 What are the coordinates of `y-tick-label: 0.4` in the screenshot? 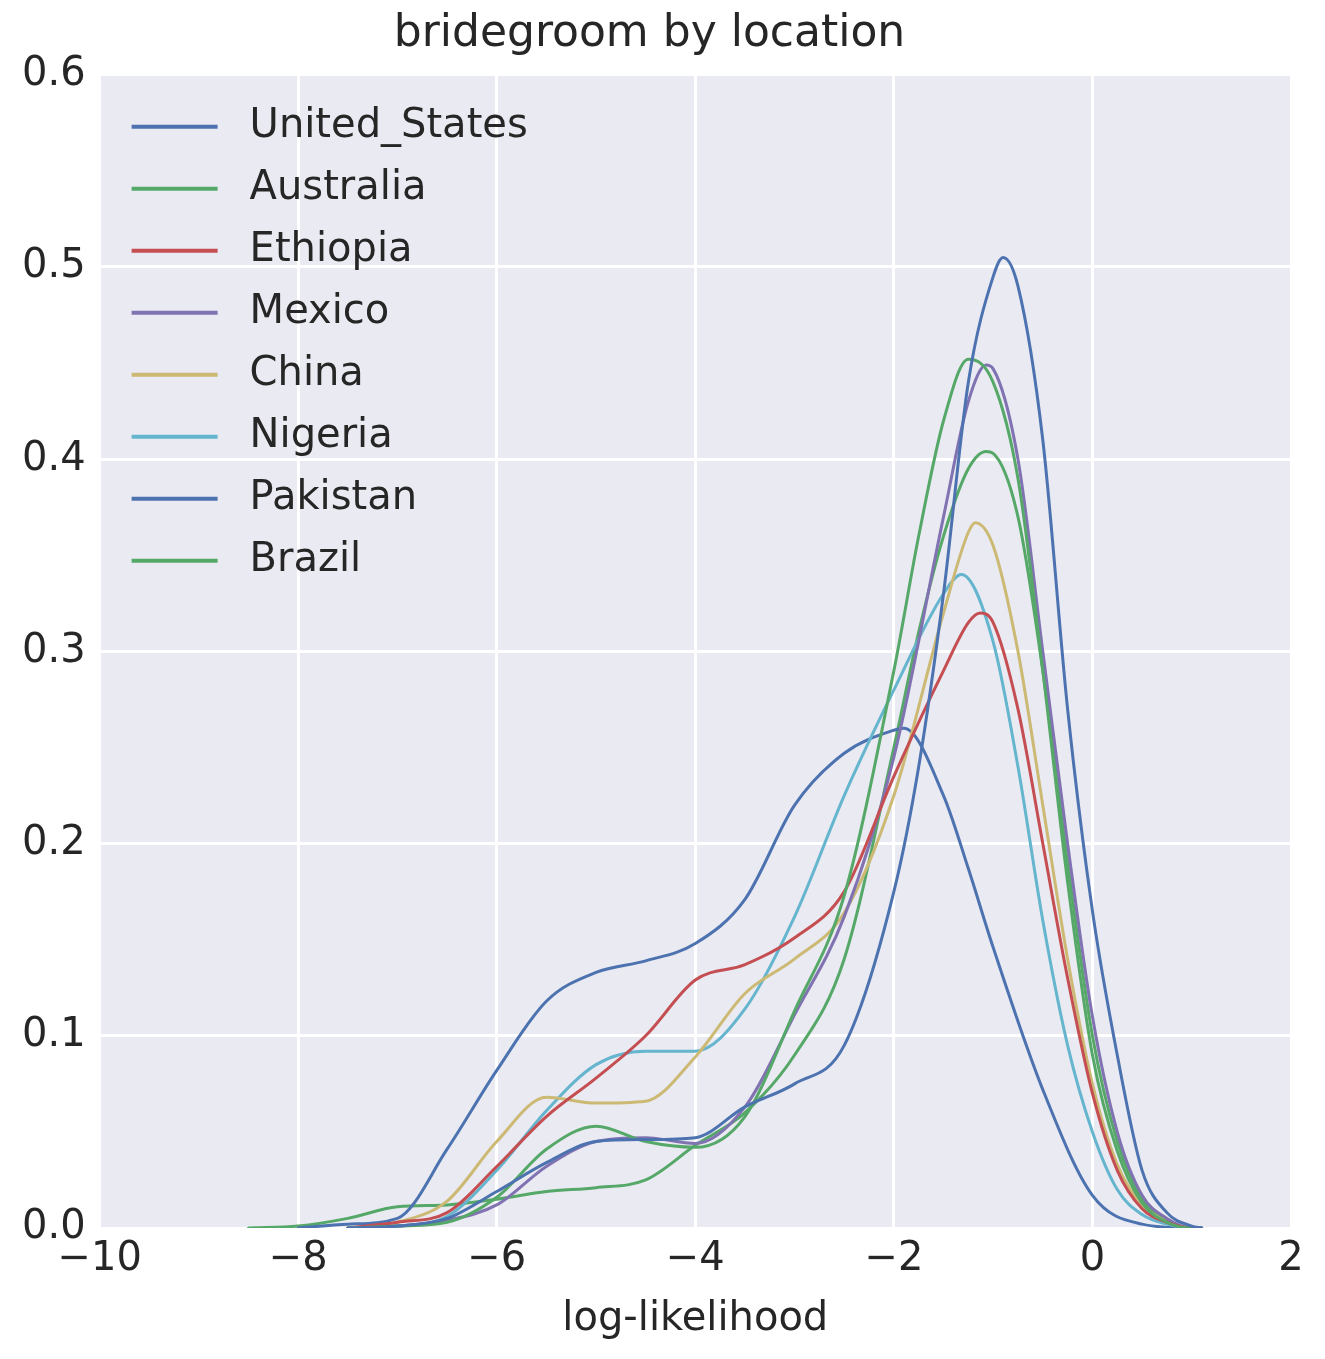 It's located at (53, 455).